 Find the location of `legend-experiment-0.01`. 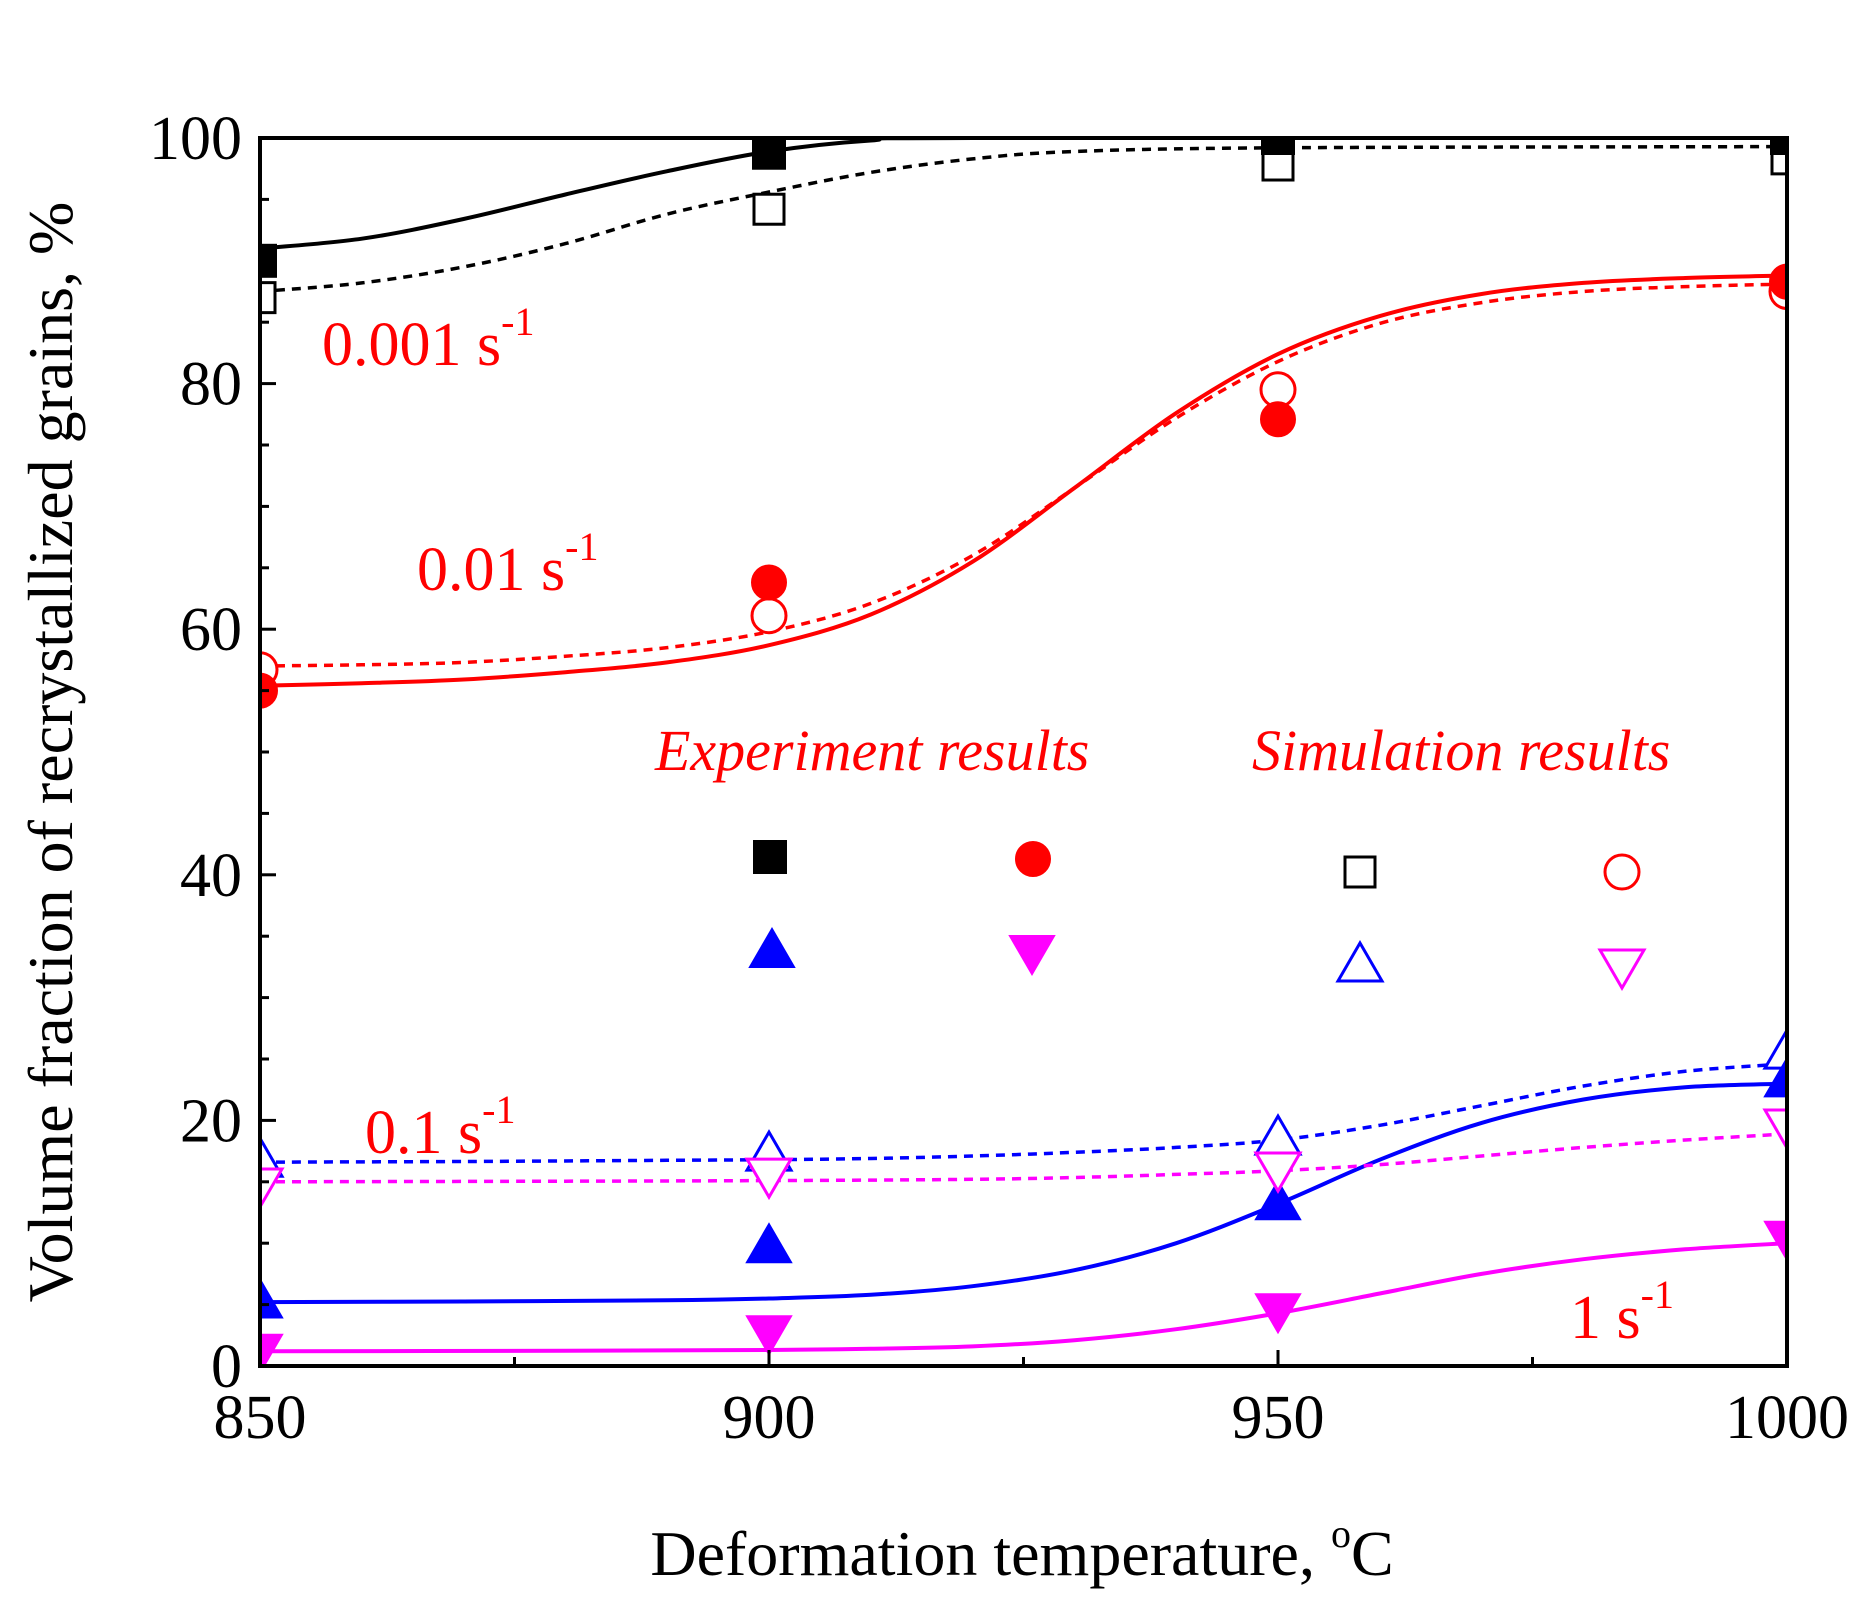

legend-experiment-0.01 is located at coordinates (1033, 859).